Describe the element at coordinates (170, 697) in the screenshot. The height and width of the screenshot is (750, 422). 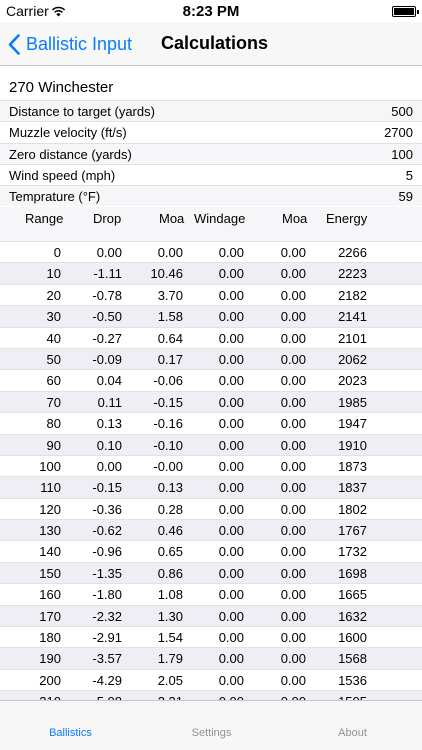
I see `moa-cell: 2.31` at that location.